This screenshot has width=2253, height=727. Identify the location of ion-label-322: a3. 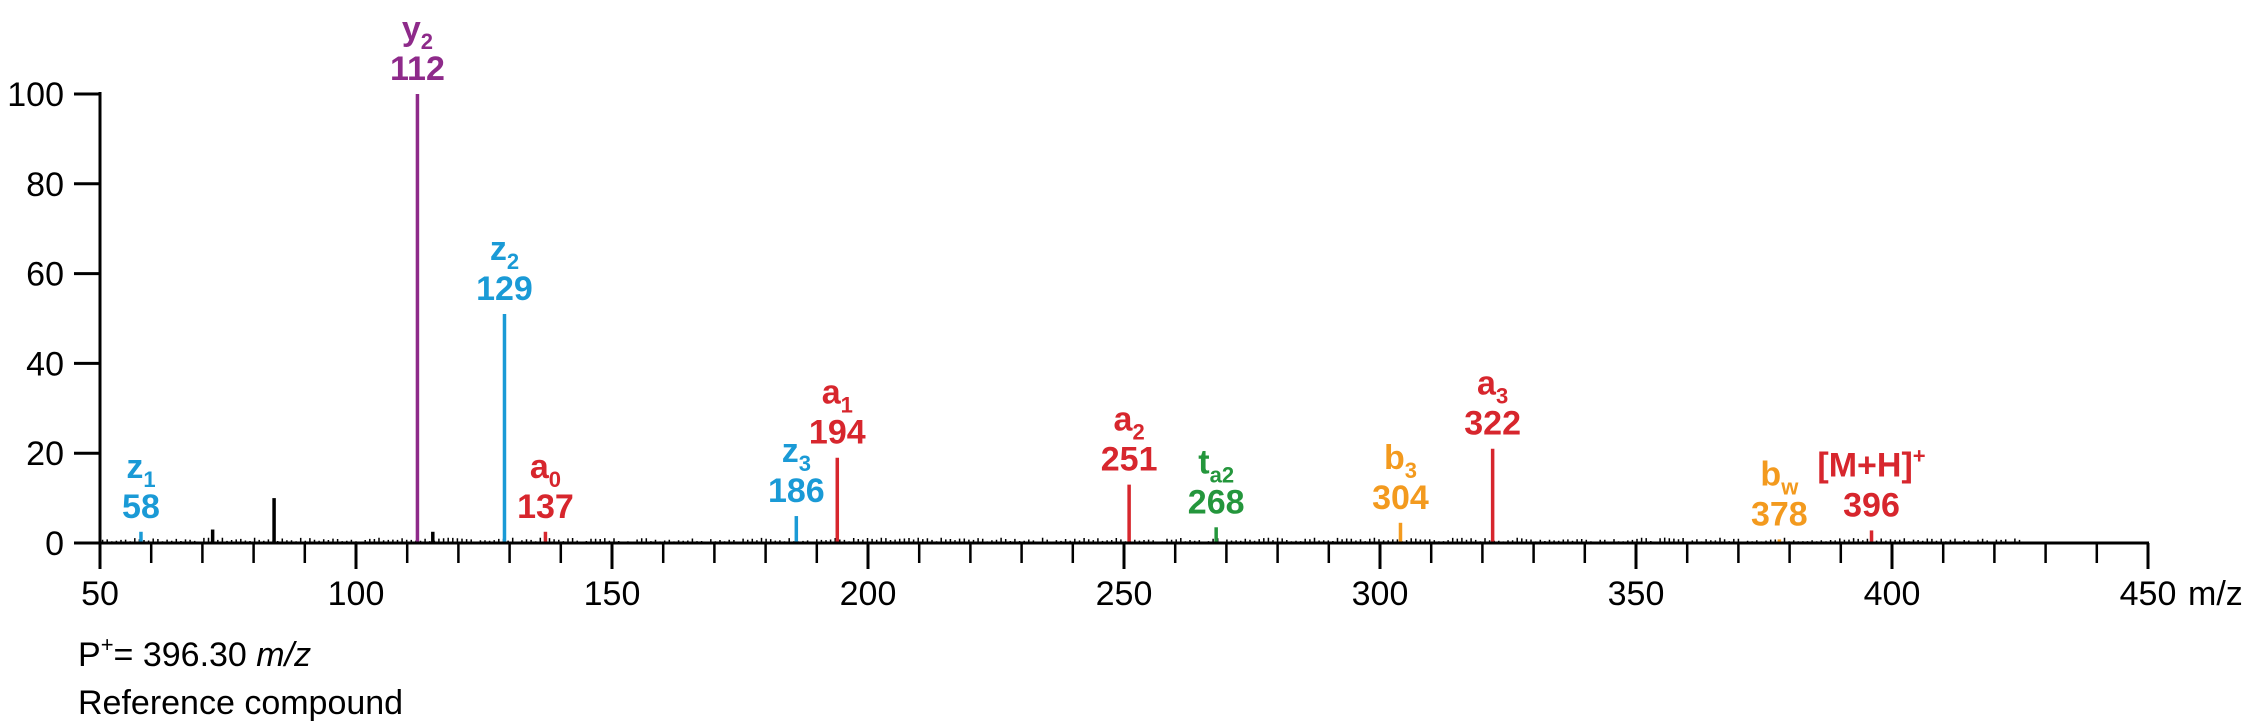
(1492, 387).